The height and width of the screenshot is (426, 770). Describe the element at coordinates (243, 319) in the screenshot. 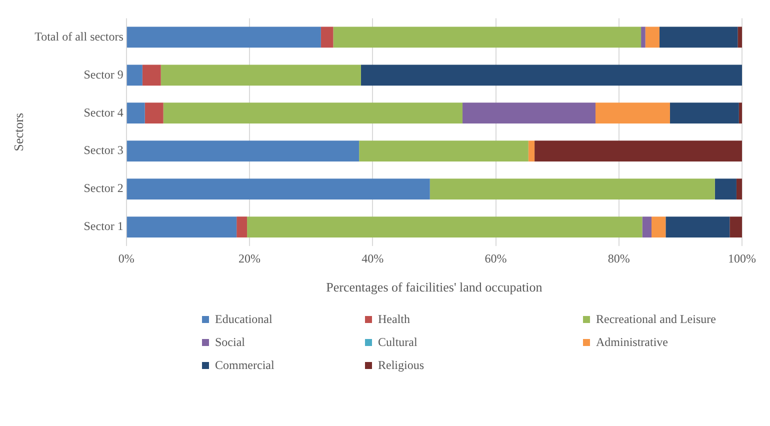

I see `legend-label: Educational` at that location.